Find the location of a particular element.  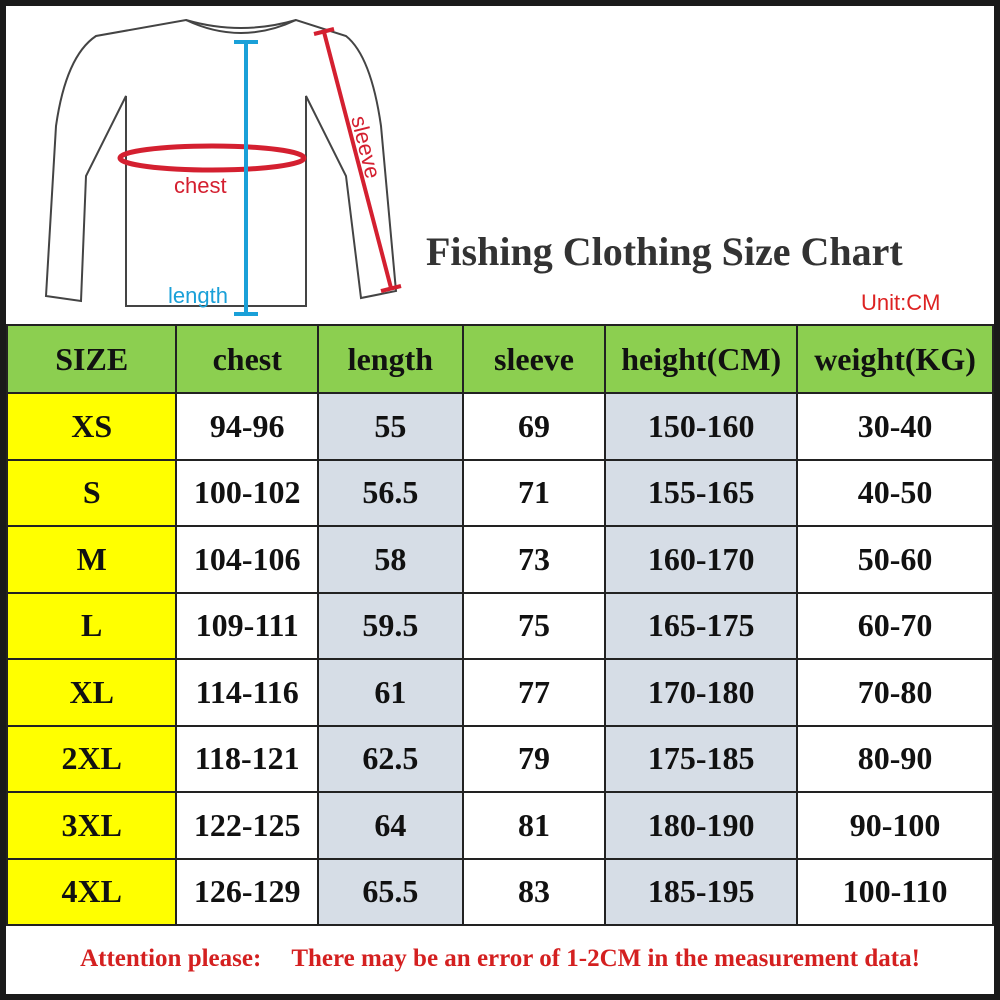

column-header: sleeve is located at coordinates (534, 359).